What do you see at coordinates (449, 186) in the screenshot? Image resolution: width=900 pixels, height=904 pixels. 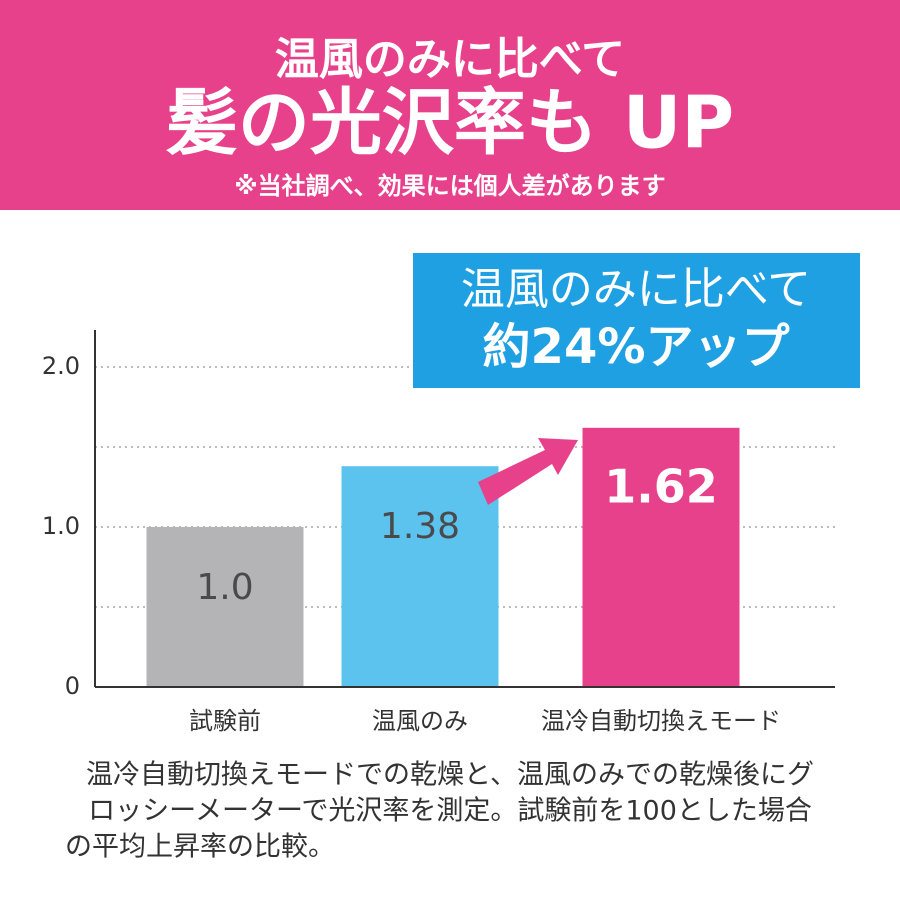 I see `header-note: ※当社調べ、効果には個人差があります` at bounding box center [449, 186].